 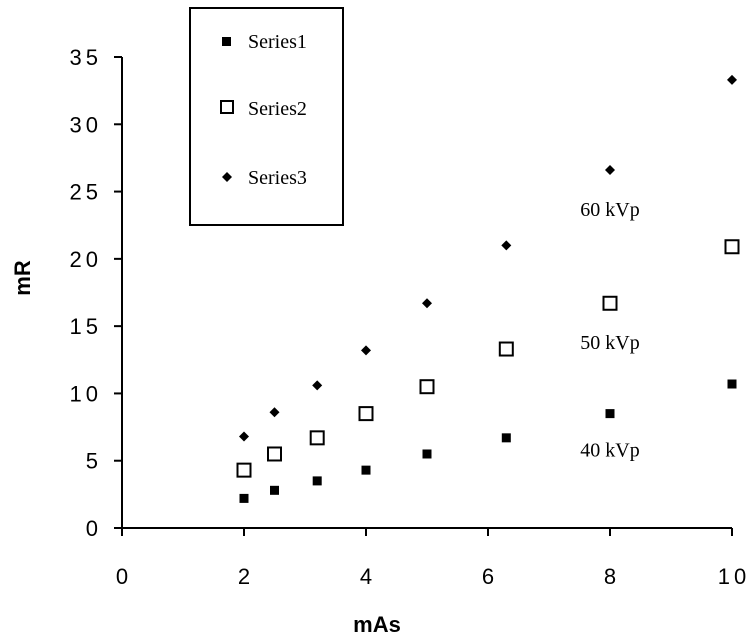 What do you see at coordinates (226, 41) in the screenshot?
I see `legend-marker-series1` at bounding box center [226, 41].